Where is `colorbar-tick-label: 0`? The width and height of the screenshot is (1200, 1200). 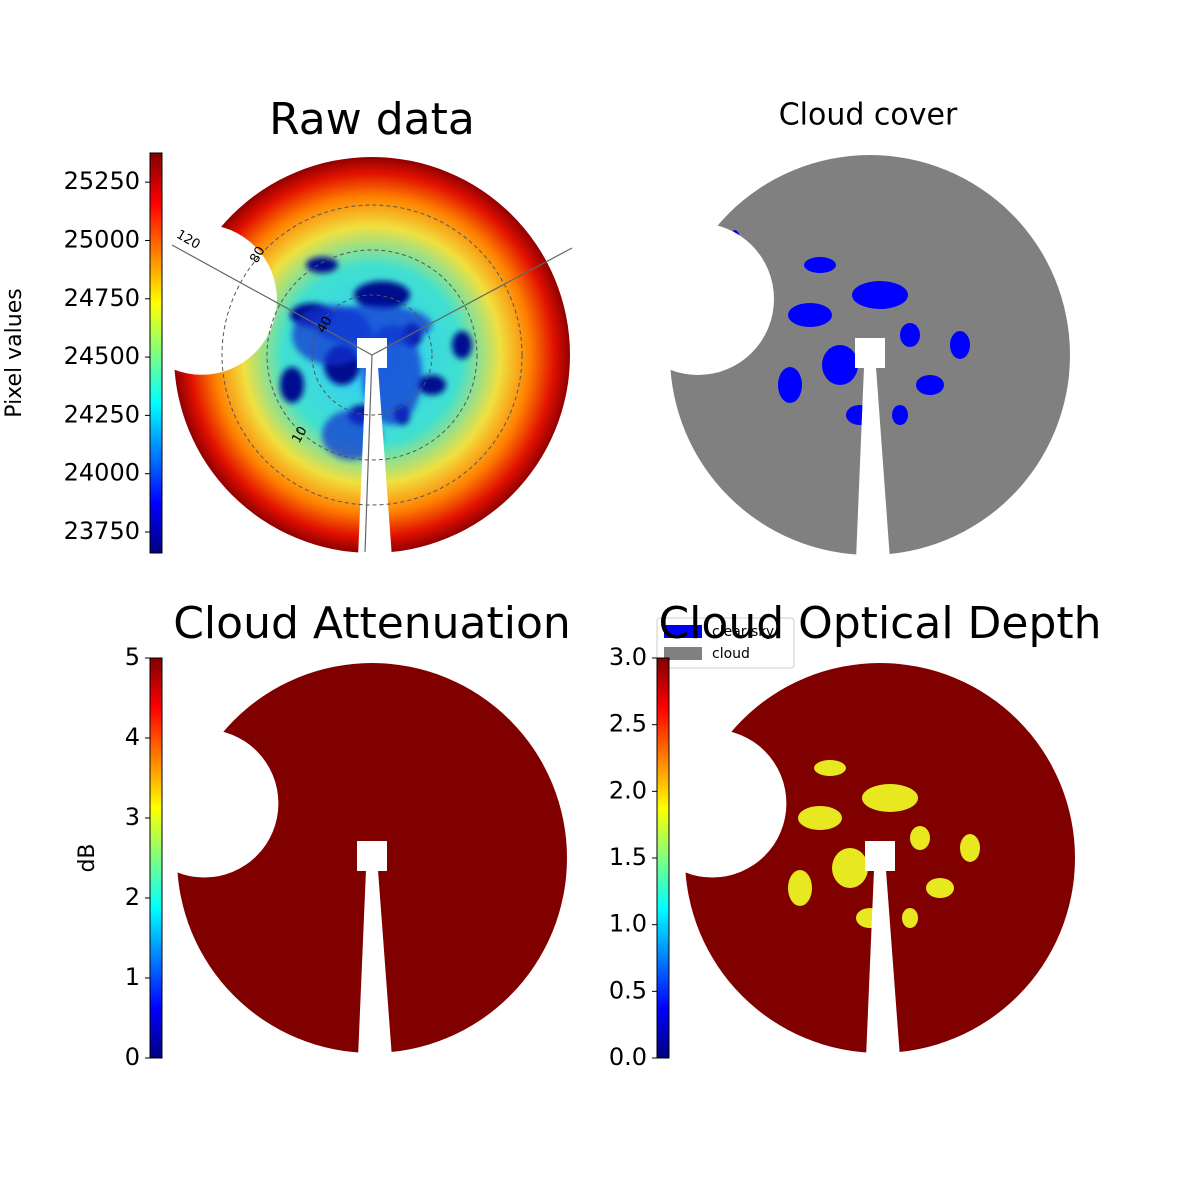
colorbar-tick-label: 0 is located at coordinates (132, 1057).